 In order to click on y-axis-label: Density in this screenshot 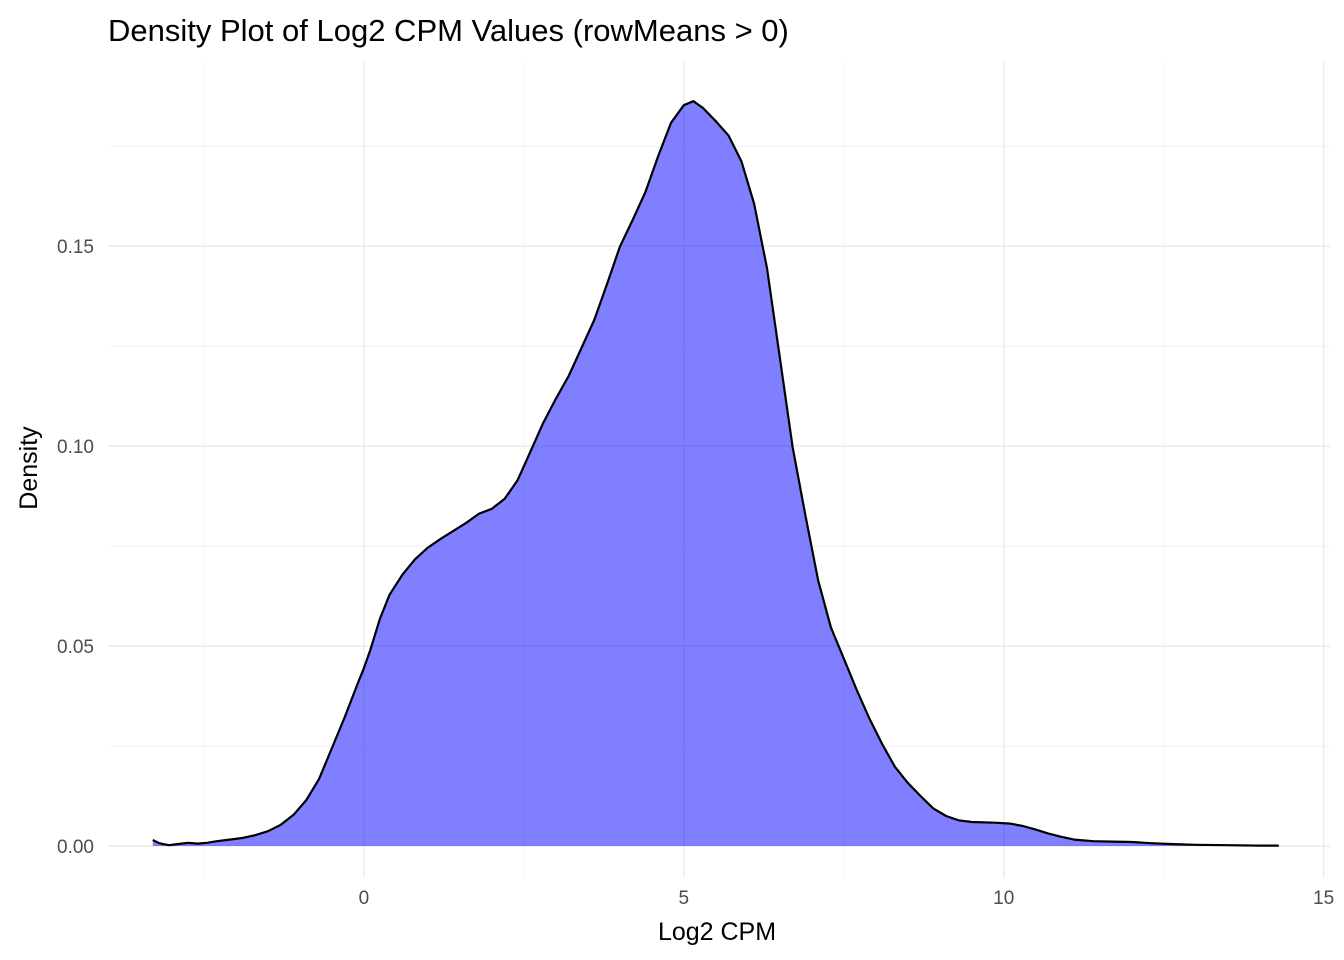, I will do `click(29, 468)`.